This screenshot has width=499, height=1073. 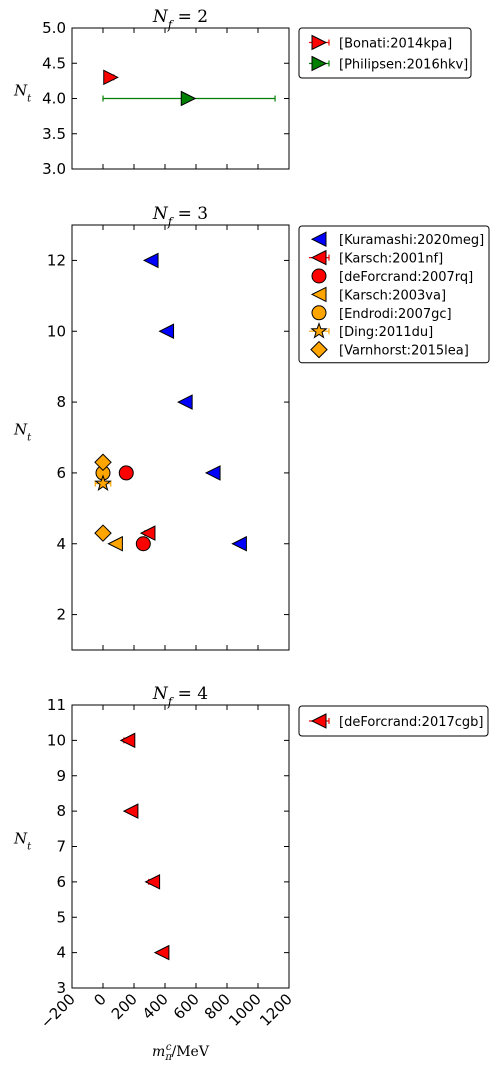 I want to click on legend: [deForcrand:2017cgb], so click(x=393, y=721).